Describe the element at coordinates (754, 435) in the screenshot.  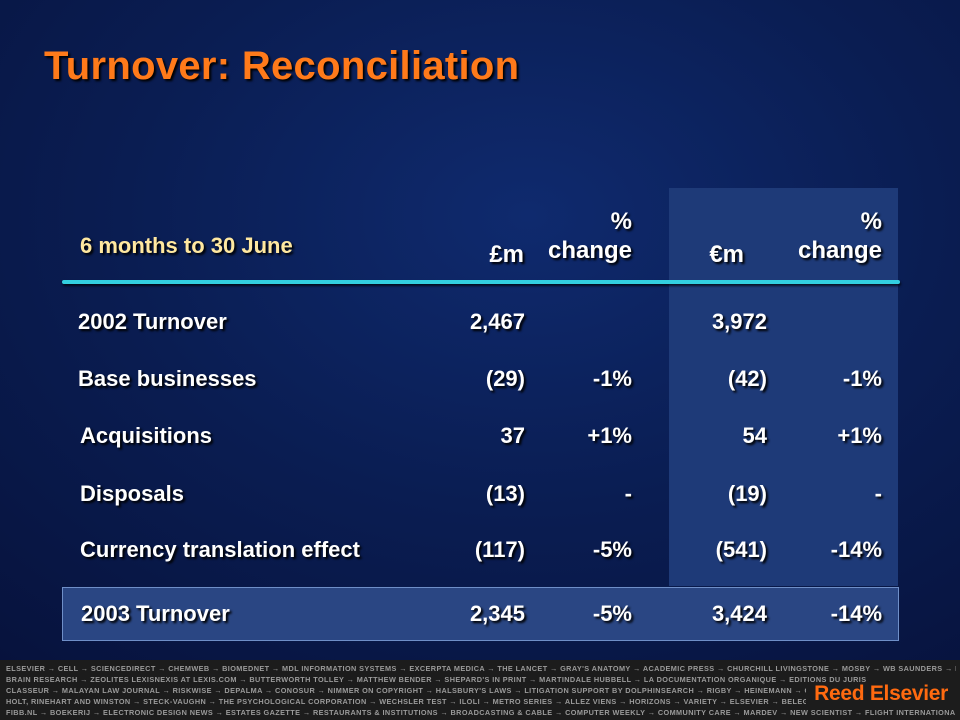
I see `row-acquisitions-eur: 54` at that location.